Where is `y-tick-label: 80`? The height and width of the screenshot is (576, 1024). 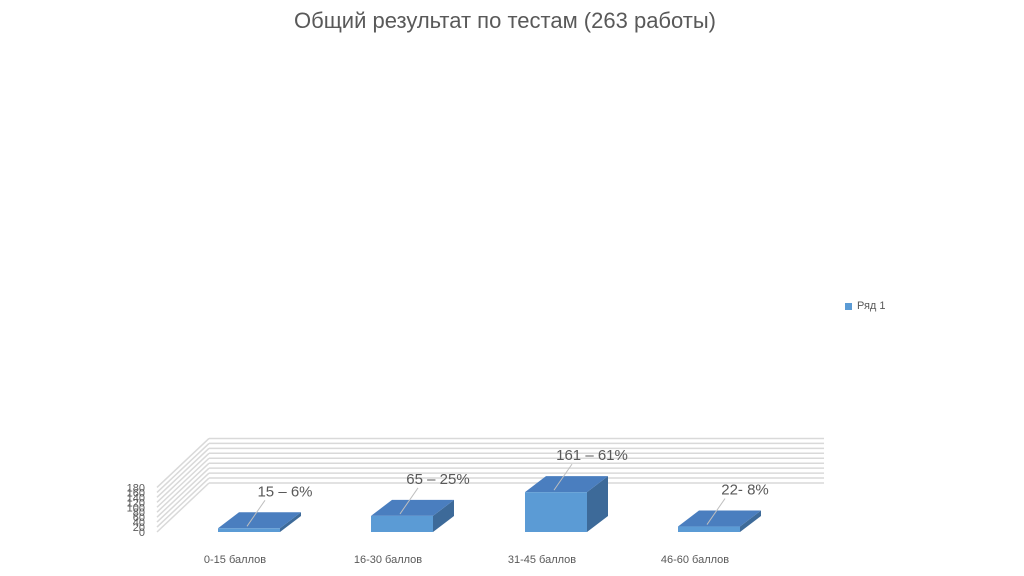 y-tick-label: 80 is located at coordinates (139, 513).